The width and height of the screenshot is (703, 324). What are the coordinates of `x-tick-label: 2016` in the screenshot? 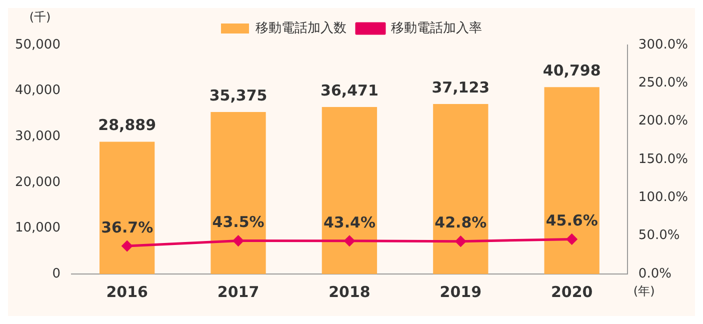 It's located at (127, 291).